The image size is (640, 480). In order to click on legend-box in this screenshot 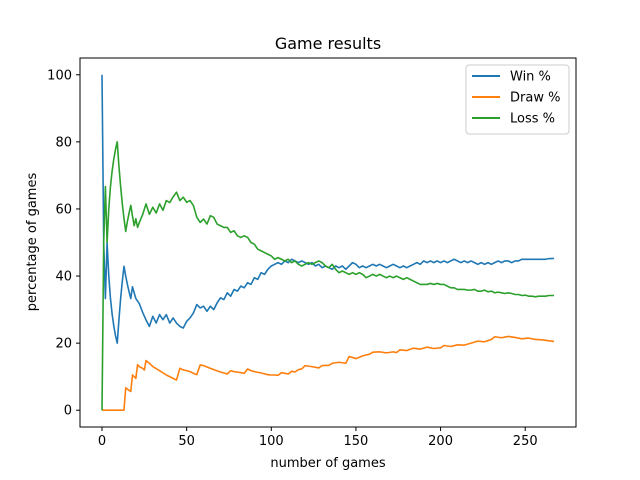, I will do `click(517, 99)`.